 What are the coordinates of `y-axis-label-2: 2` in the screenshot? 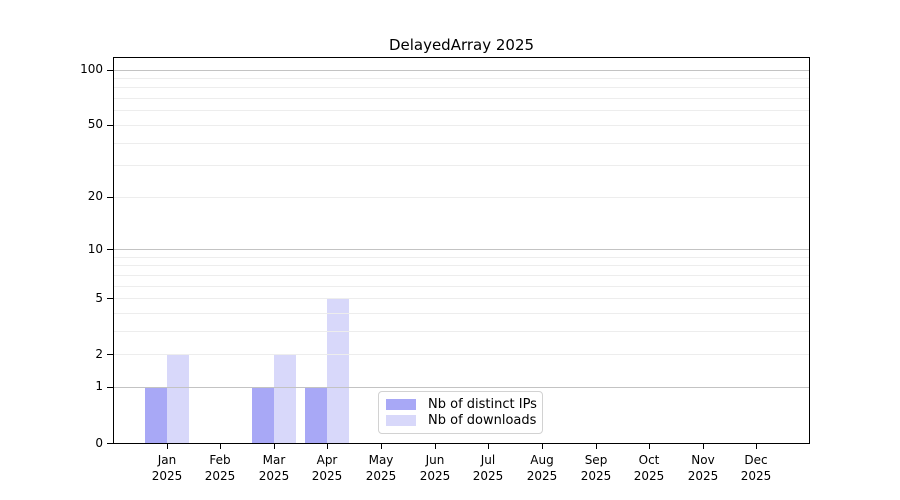 It's located at (99, 354).